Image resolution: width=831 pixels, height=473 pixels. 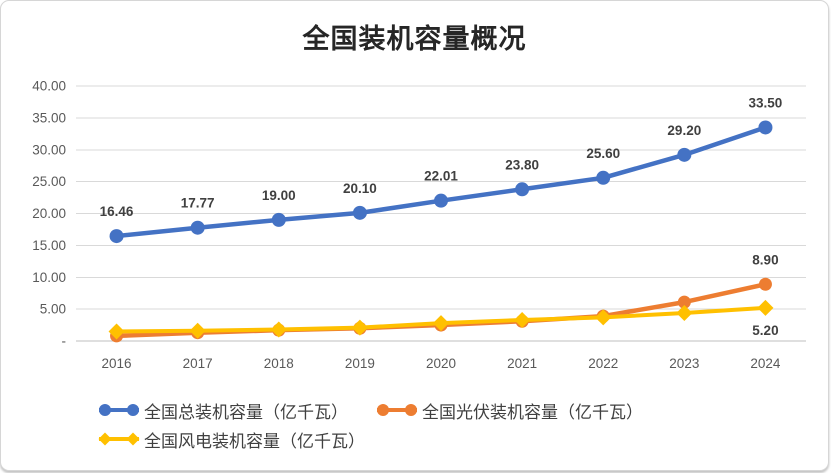 What do you see at coordinates (49, 86) in the screenshot?
I see `y-axis-tick-label: 40.00` at bounding box center [49, 86].